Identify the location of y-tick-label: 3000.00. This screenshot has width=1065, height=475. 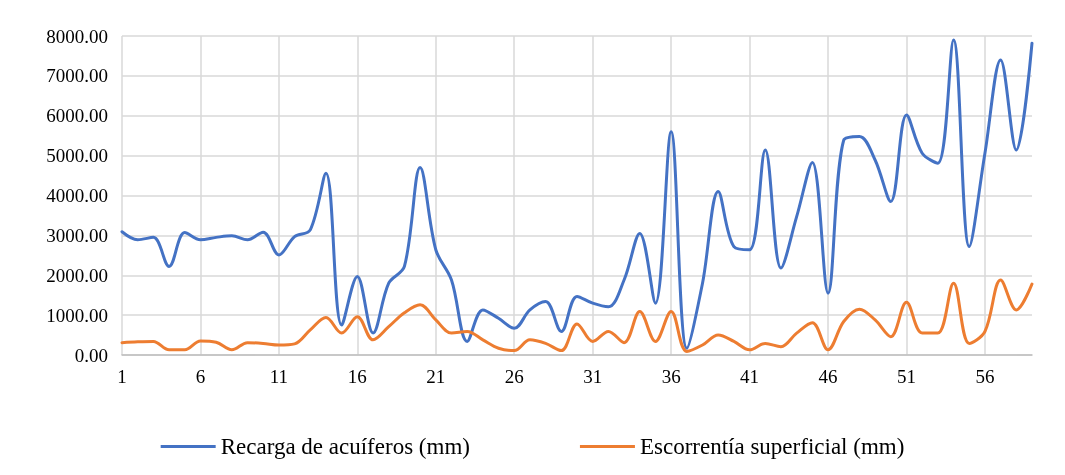
(77, 235).